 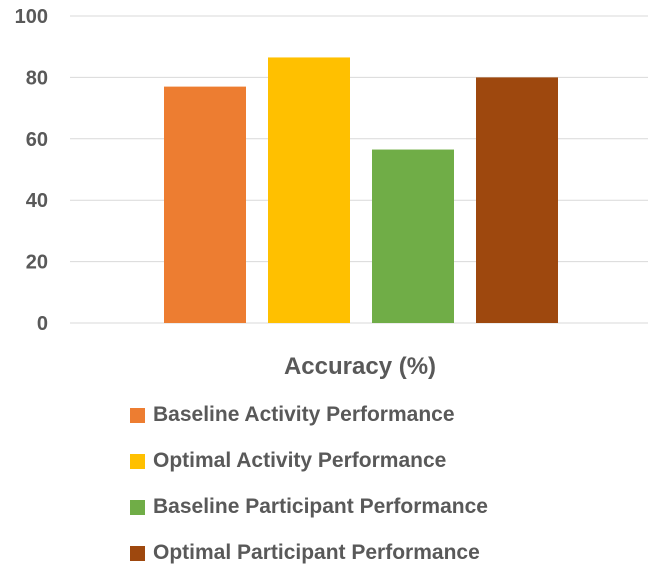 I want to click on y-tick-label: 0, so click(x=42, y=324).